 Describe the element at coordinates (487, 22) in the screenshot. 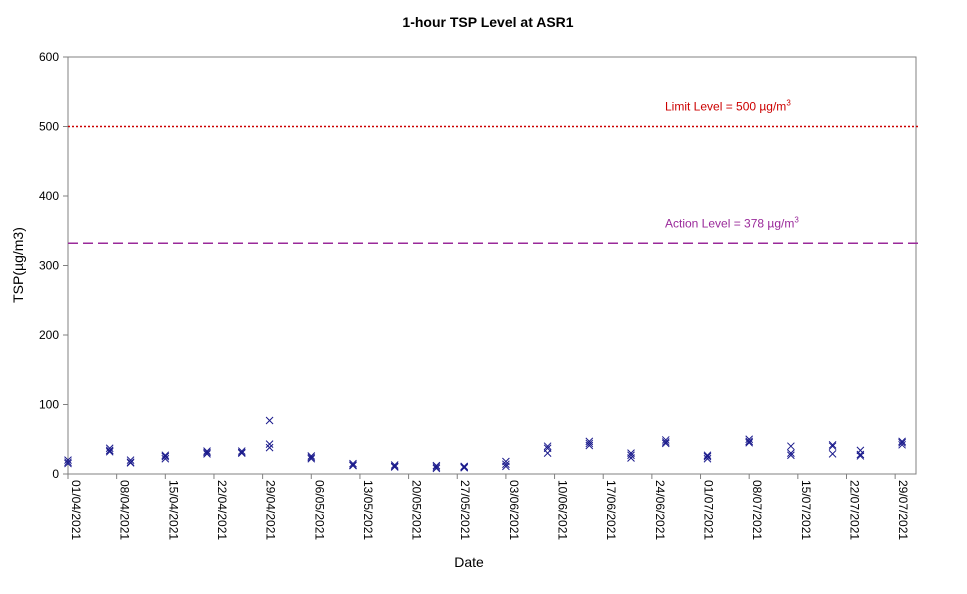

I see `chart-title: 1-hour TSP Level at ASR1` at that location.